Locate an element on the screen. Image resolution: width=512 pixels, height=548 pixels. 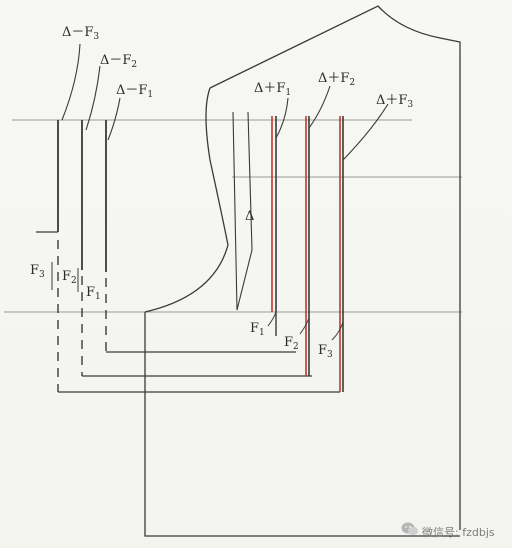
leader-right-f3 is located at coordinates (365, 132).